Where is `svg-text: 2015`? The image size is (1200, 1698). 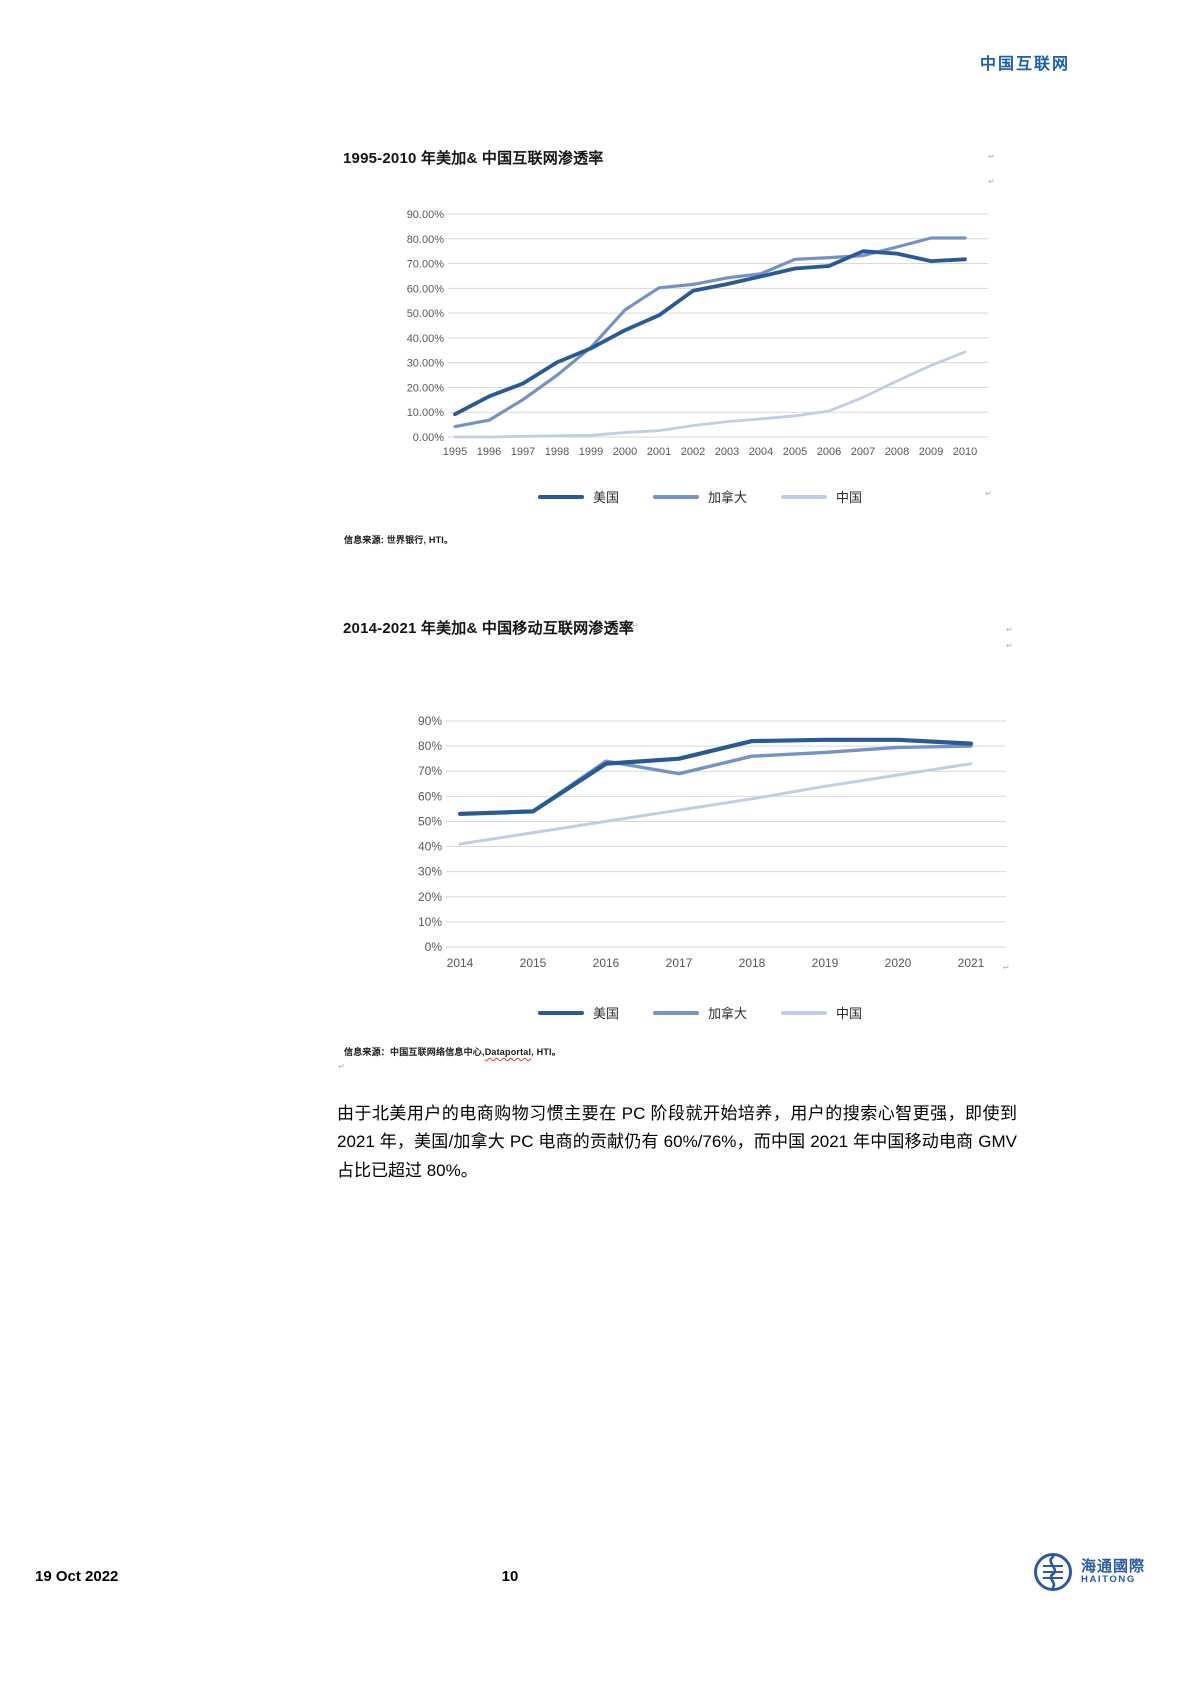
svg-text: 2015 is located at coordinates (533, 963).